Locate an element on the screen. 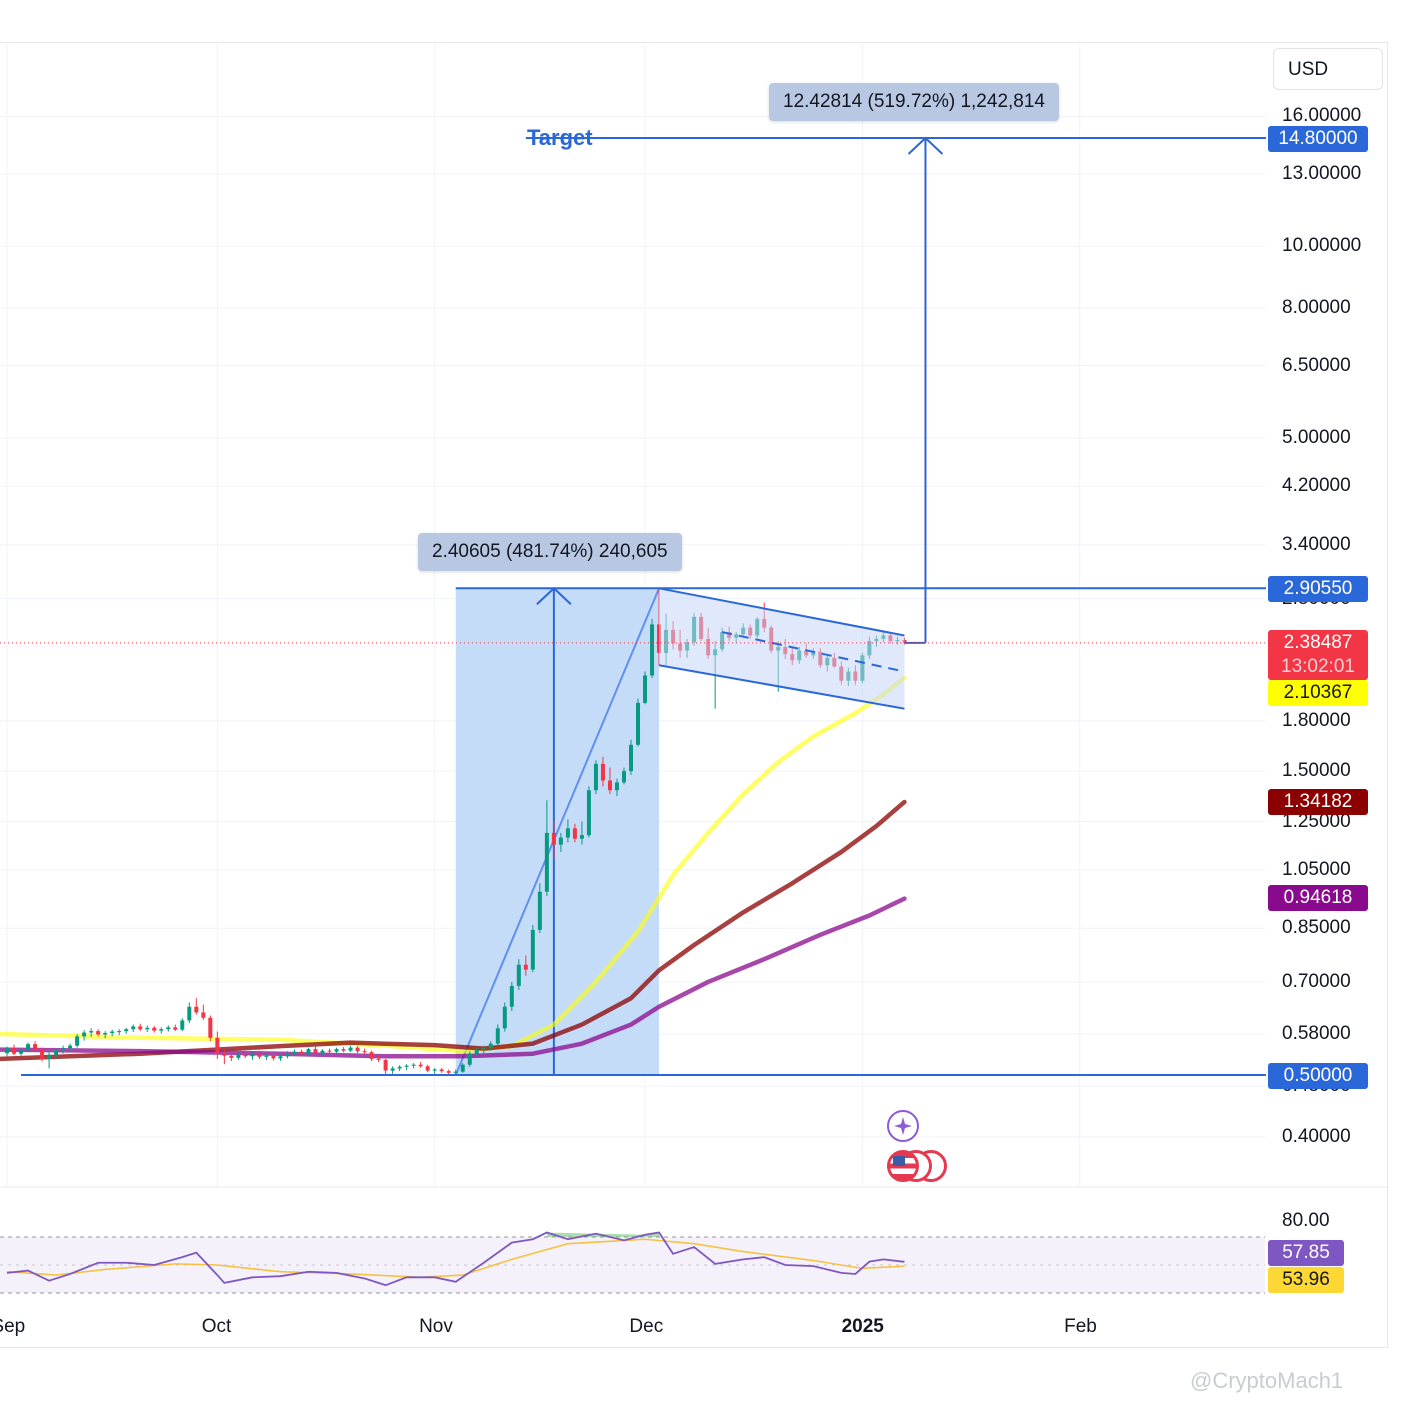 The image size is (1404, 1404). rsi-level-label: 80.00 is located at coordinates (1306, 1220).